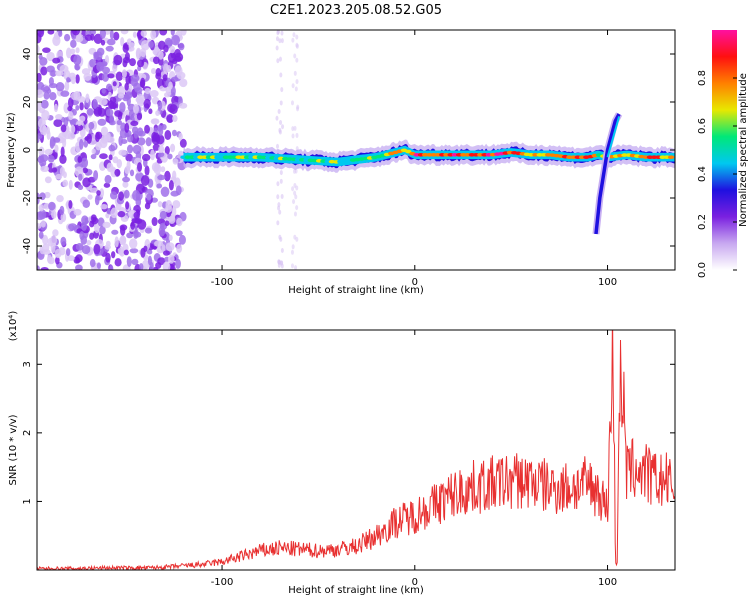 The image size is (750, 604). I want to click on colorbar-label: Normalized spectral amplitude, so click(743, 150).